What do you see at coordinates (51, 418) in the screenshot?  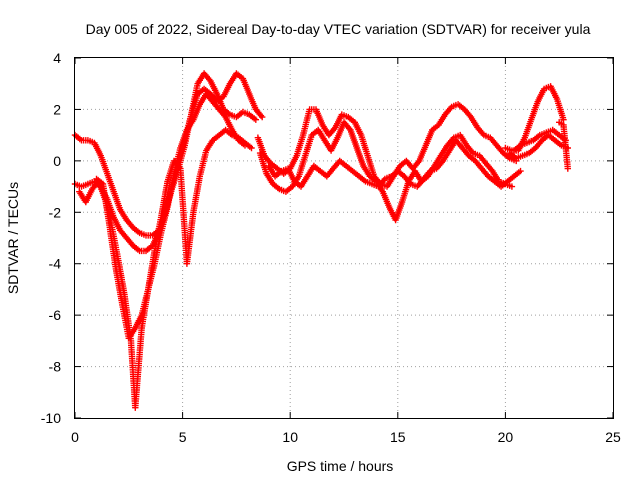 I see `y-tick-label: -10` at bounding box center [51, 418].